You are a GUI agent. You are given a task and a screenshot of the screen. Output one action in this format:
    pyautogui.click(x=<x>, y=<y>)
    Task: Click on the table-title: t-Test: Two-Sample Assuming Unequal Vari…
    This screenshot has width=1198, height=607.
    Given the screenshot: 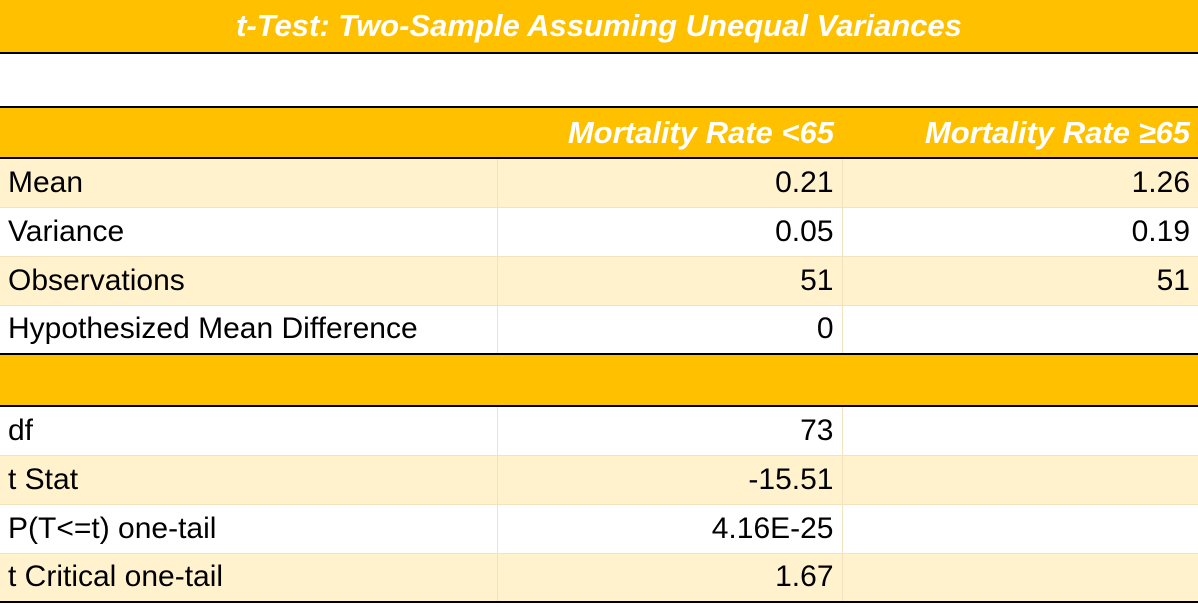 What is the action you would take?
    pyautogui.click(x=599, y=27)
    